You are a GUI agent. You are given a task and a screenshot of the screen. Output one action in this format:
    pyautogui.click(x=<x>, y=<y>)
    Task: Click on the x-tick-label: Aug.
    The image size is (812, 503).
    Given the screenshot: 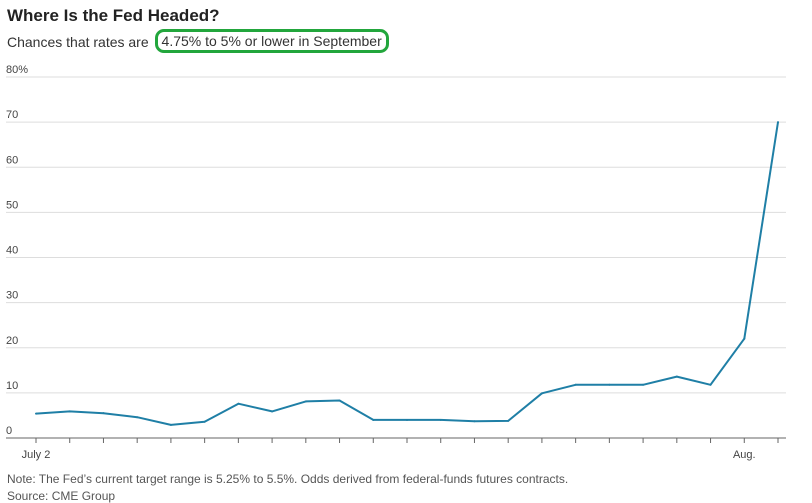 What is the action you would take?
    pyautogui.click(x=744, y=455)
    